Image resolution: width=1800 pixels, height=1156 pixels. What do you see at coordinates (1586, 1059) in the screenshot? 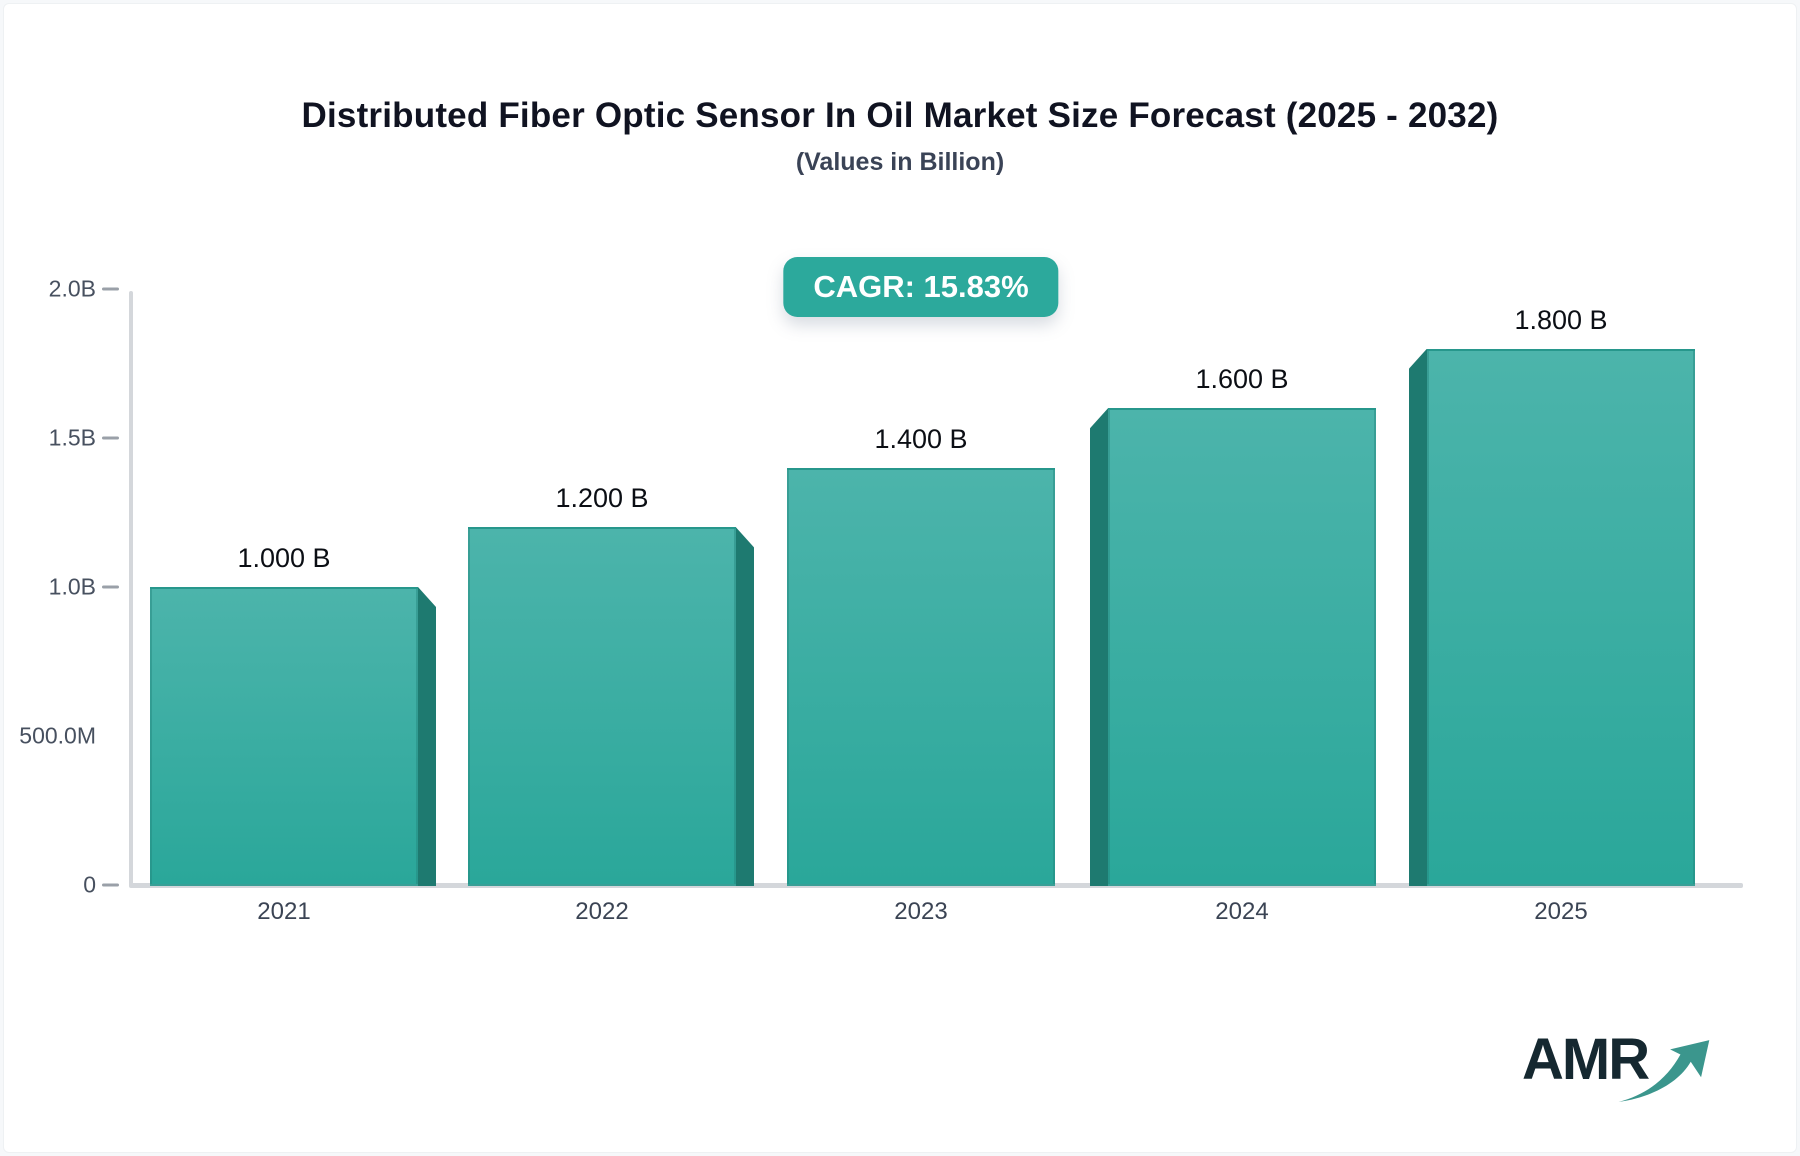
I see `amr-logo-text: AMR` at bounding box center [1586, 1059].